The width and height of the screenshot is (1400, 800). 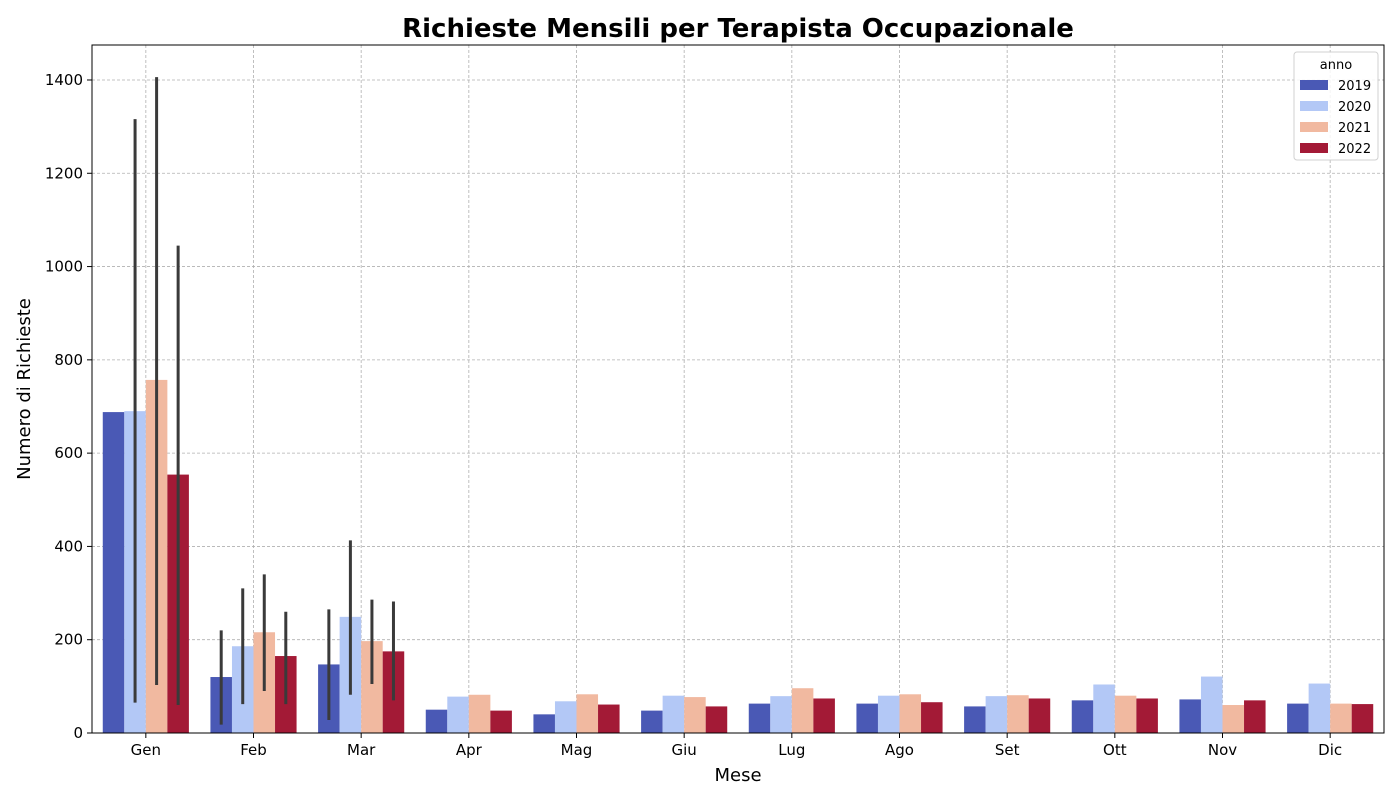 I want to click on x-tick-label: Gen, so click(x=146, y=750).